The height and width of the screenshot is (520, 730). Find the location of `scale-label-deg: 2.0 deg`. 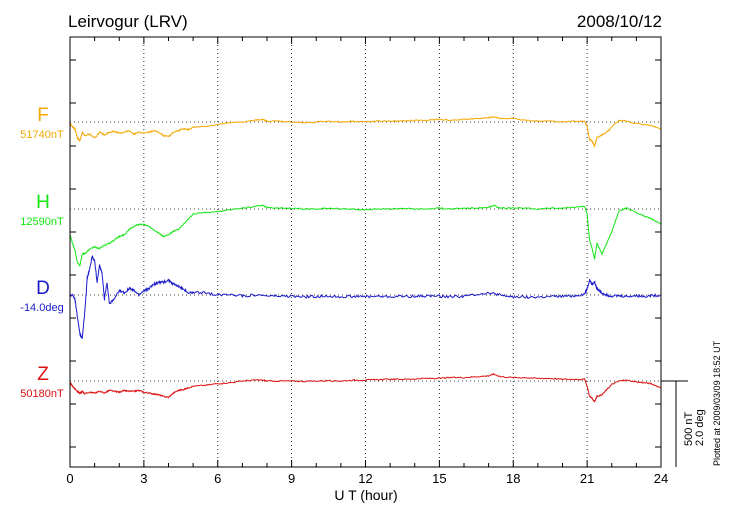

scale-label-deg: 2.0 deg is located at coordinates (700, 427).